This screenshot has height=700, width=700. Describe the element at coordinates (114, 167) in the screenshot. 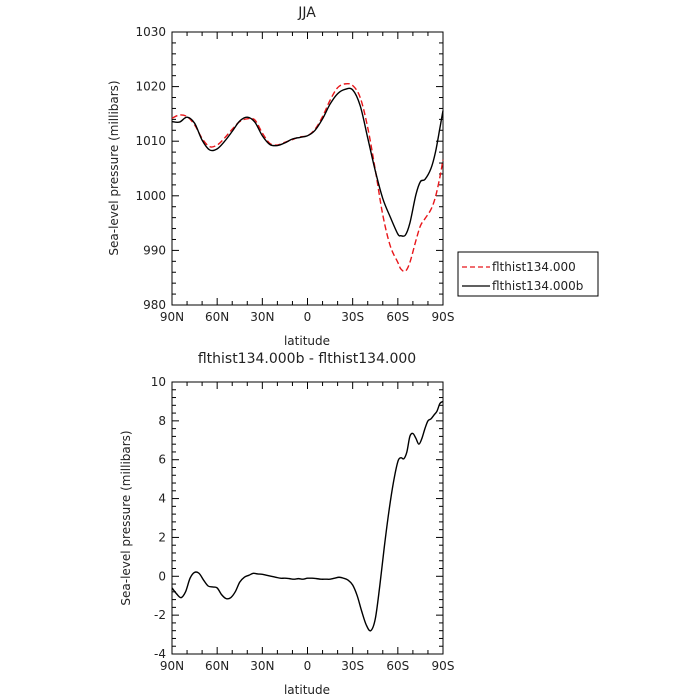

I see `top-y-axis-label: Sea-level pressure (millibars)` at that location.